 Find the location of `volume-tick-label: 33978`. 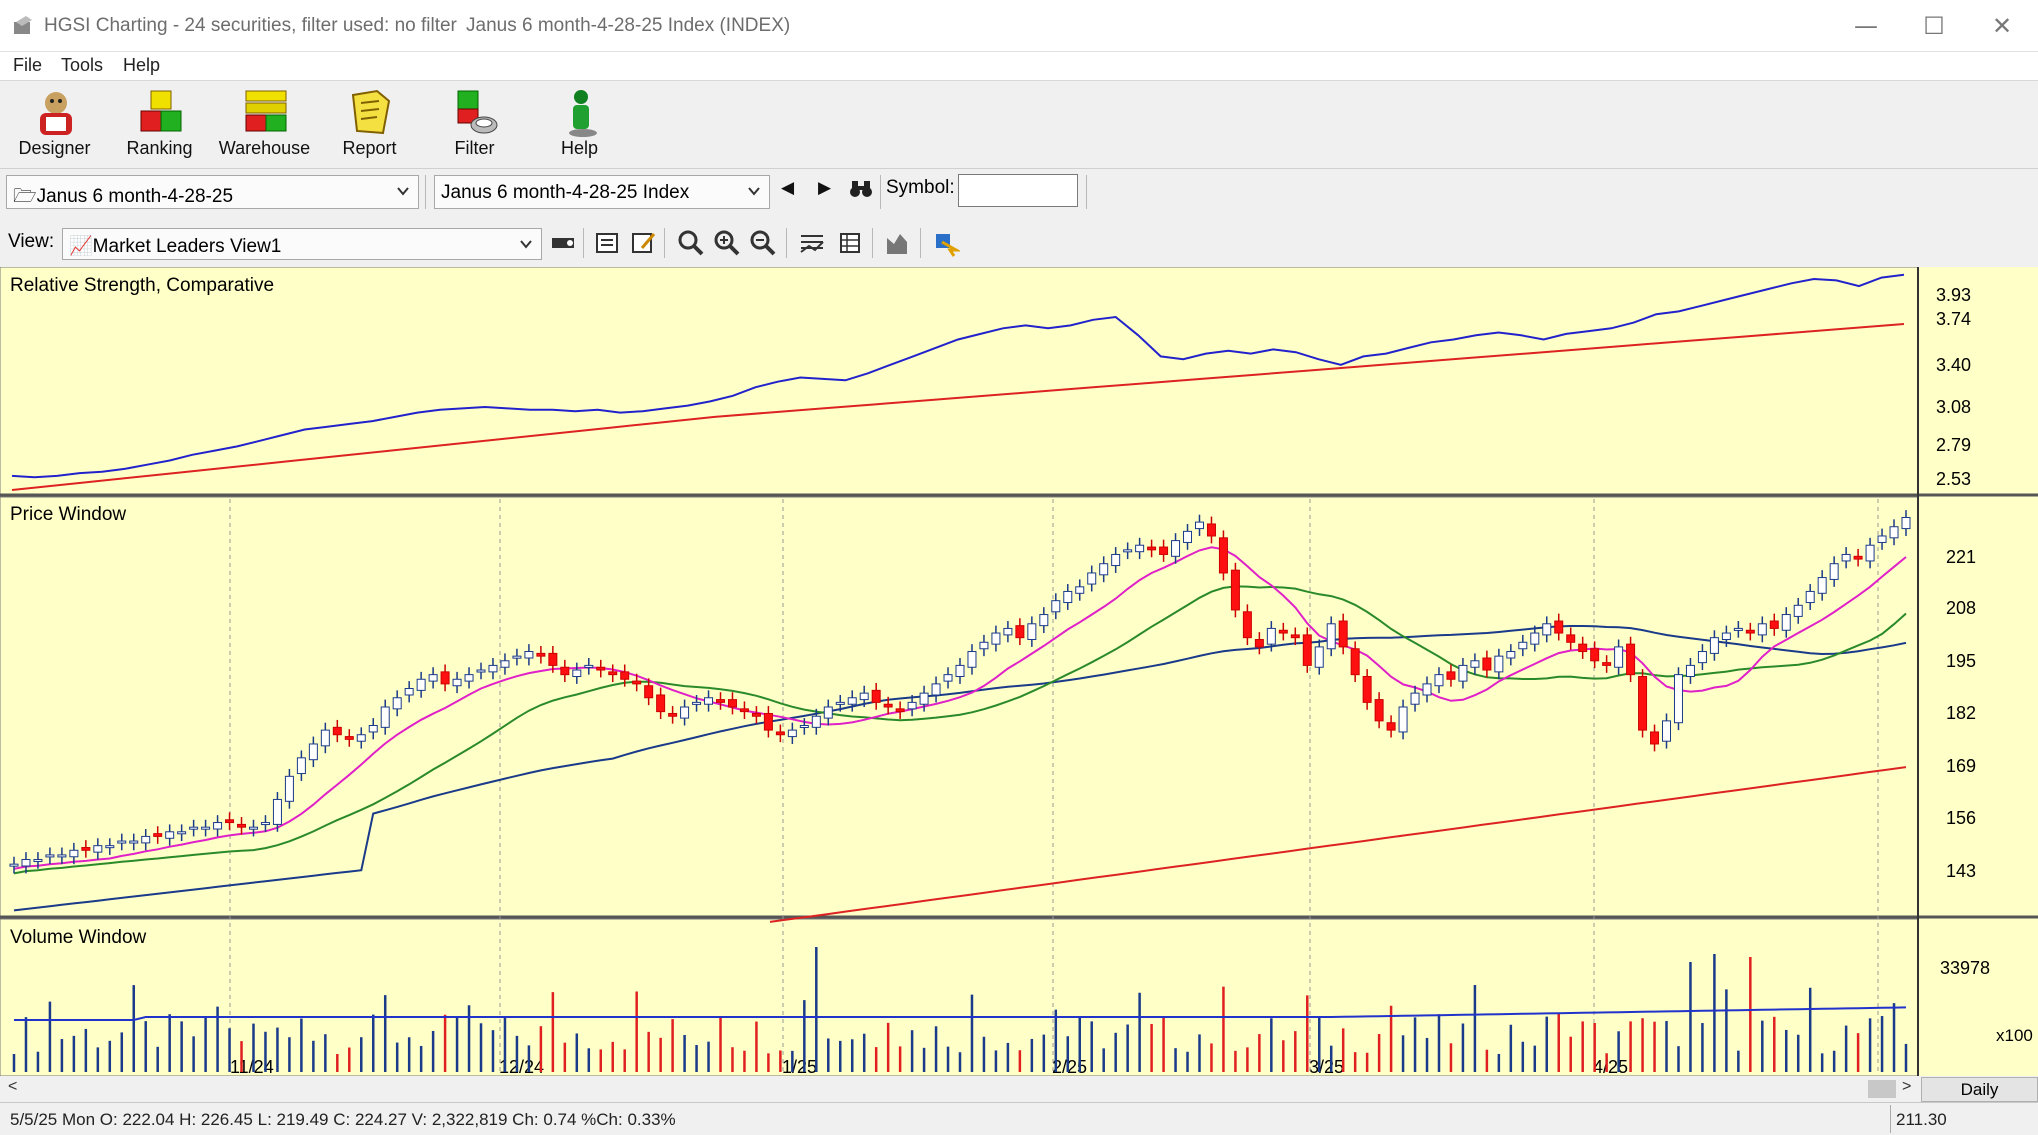

volume-tick-label: 33978 is located at coordinates (1965, 968).